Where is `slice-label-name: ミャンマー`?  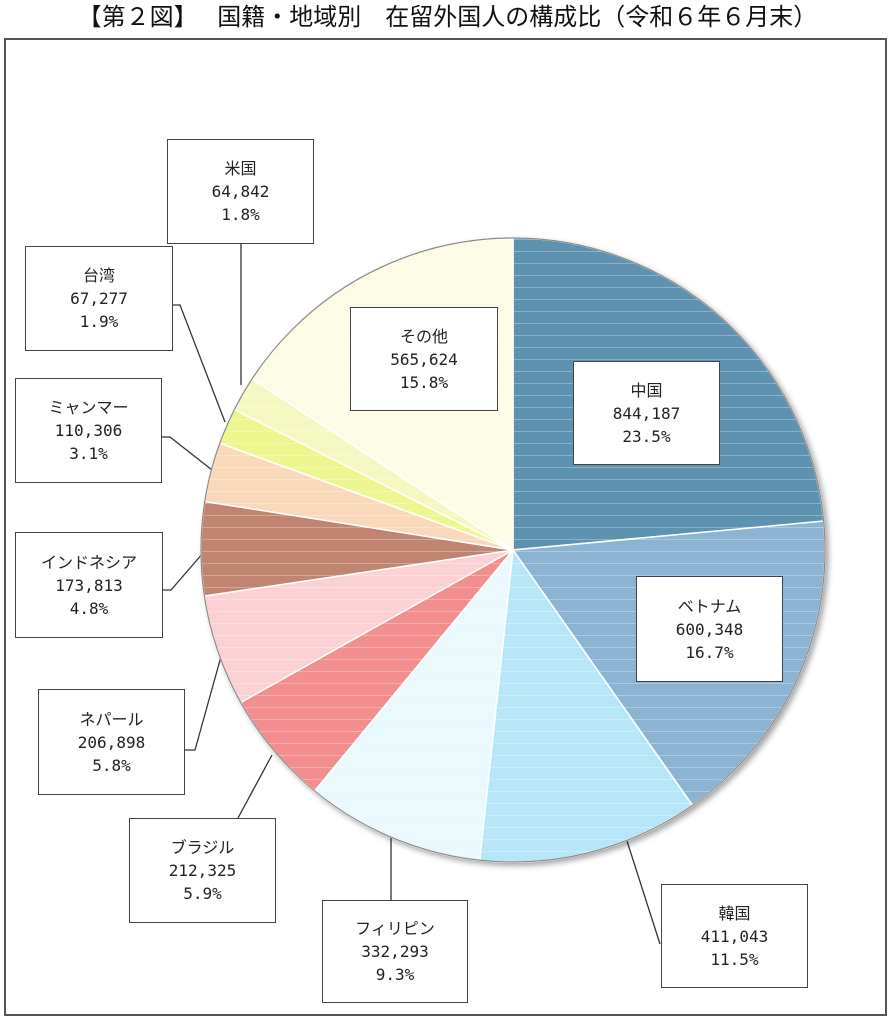 slice-label-name: ミャンマー is located at coordinates (88, 407).